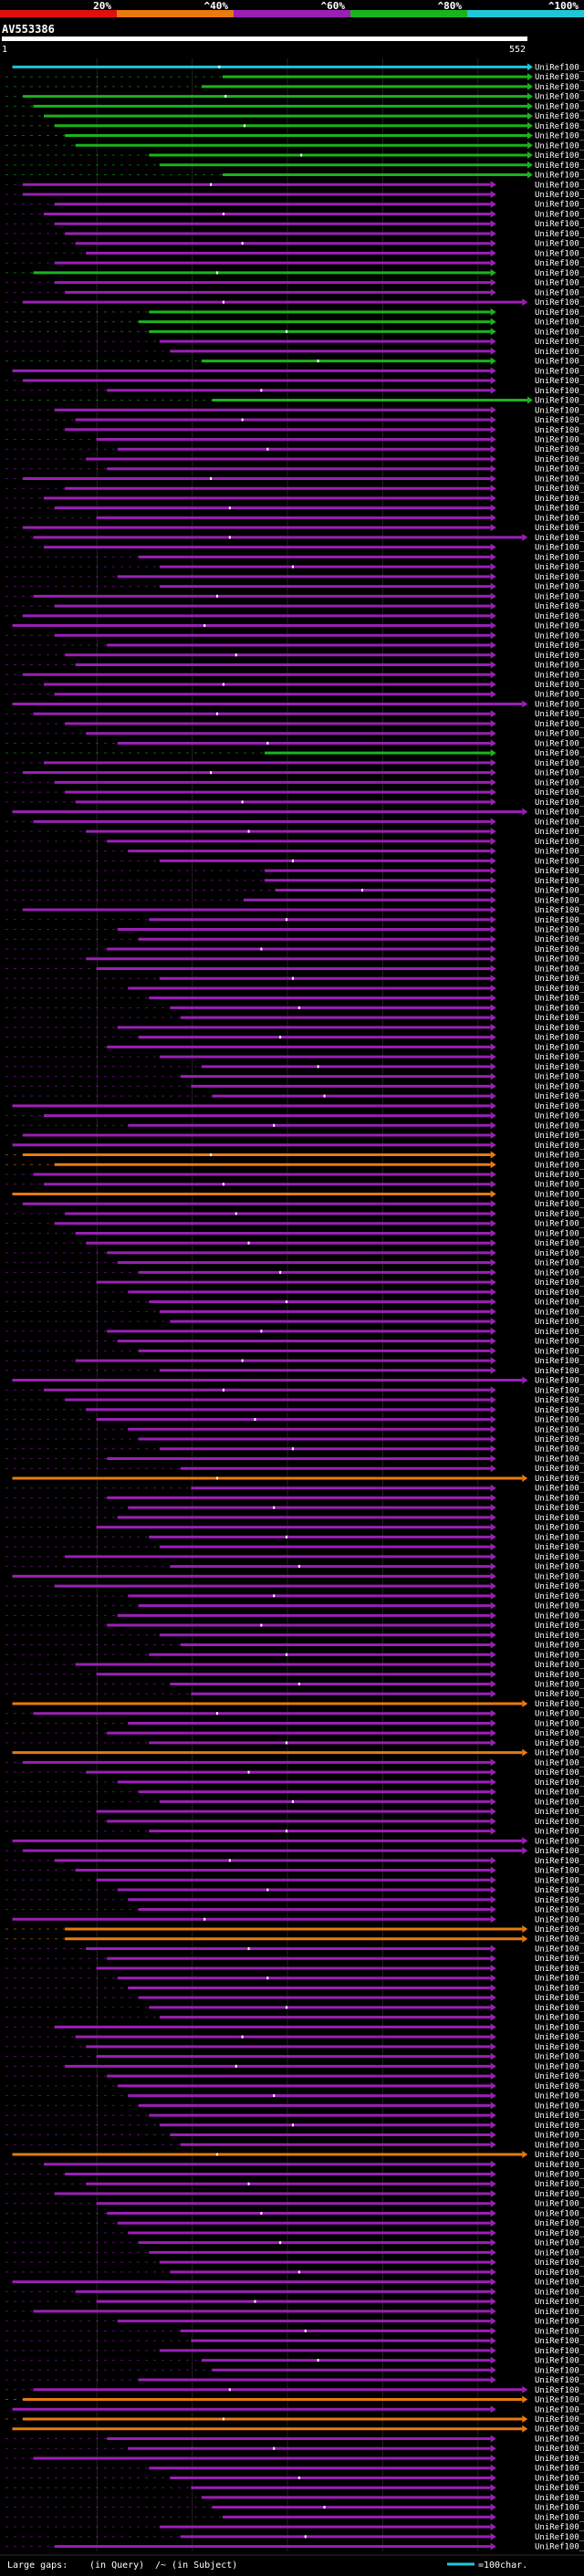 The width and height of the screenshot is (584, 2576). Describe the element at coordinates (294, 567) in the screenshot. I see `hit-row: UniRef100_B4FYP5` at that location.